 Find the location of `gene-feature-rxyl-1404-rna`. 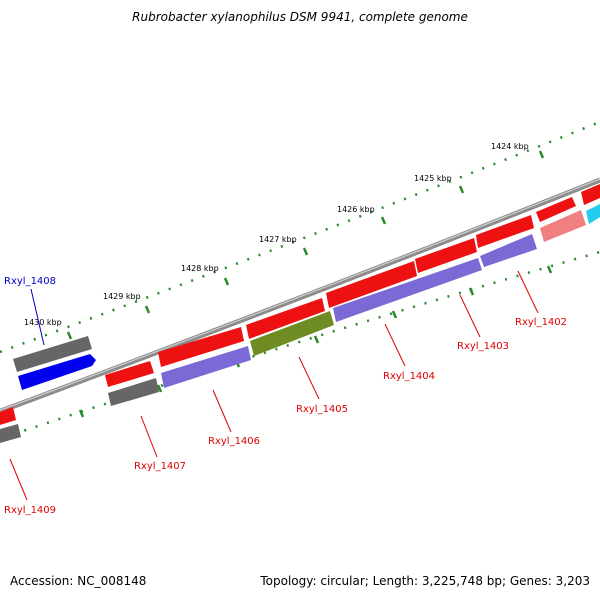

gene-feature-rxyl-1404-rna is located at coordinates (407, 290).